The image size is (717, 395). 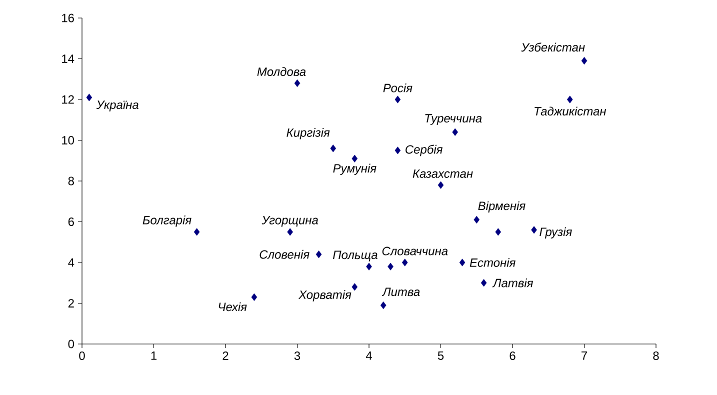 What do you see at coordinates (225, 356) in the screenshot?
I see `x-tick-label: 2` at bounding box center [225, 356].